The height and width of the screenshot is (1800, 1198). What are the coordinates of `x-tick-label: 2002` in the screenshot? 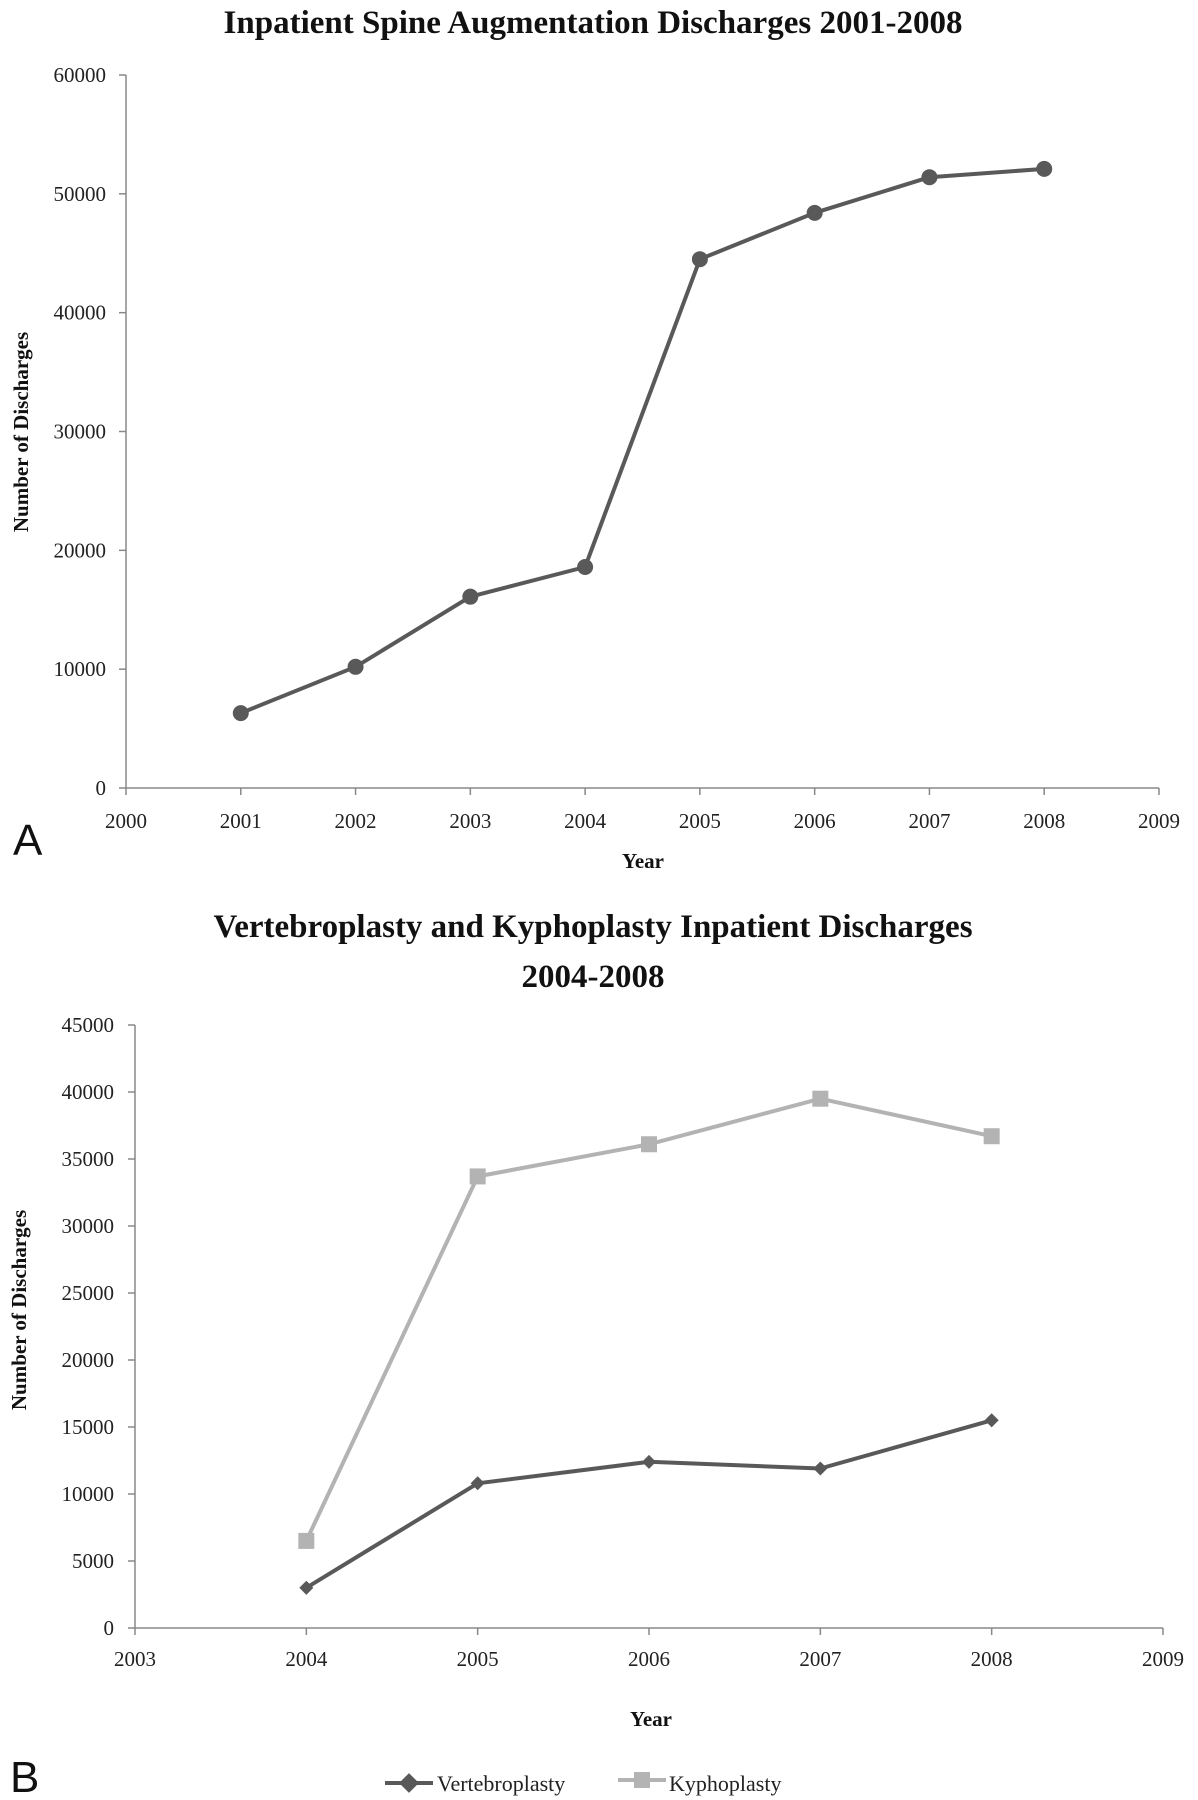 It's located at (356, 821).